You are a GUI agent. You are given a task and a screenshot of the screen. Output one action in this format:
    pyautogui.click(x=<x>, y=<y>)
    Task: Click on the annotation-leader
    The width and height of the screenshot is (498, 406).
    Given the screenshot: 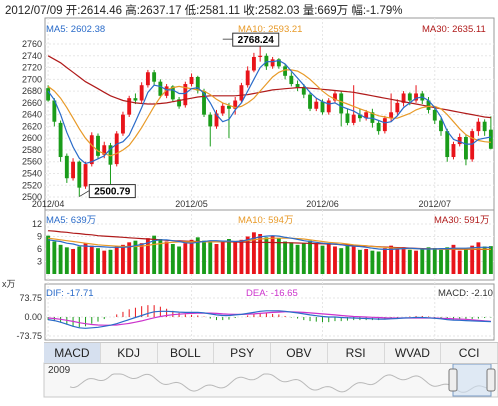 What is the action you would take?
    pyautogui.click(x=84, y=193)
    